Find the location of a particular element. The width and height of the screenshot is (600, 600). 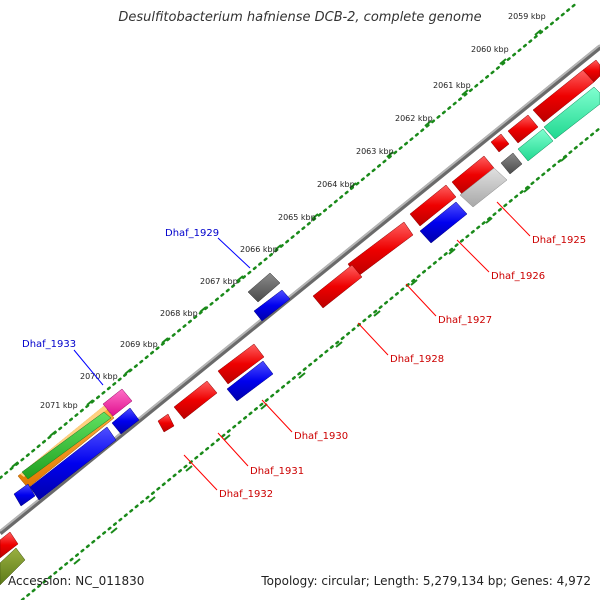

scale-label: 2060 kbp is located at coordinates (490, 49).